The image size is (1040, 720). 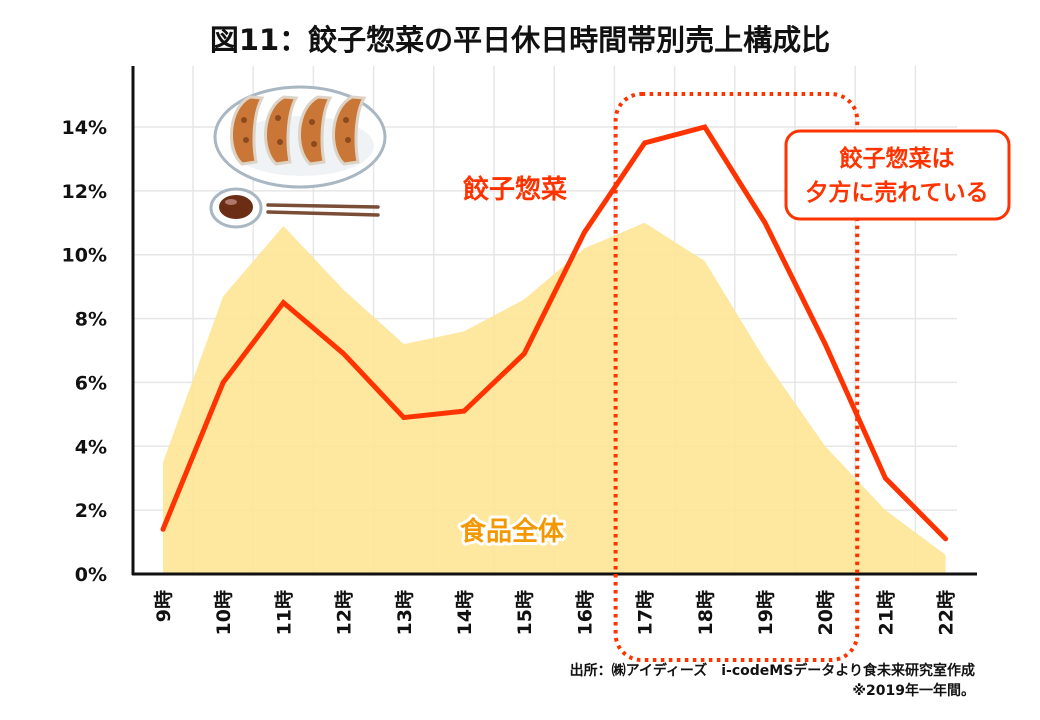 What do you see at coordinates (84, 128) in the screenshot?
I see `y-tick-label: 14%` at bounding box center [84, 128].